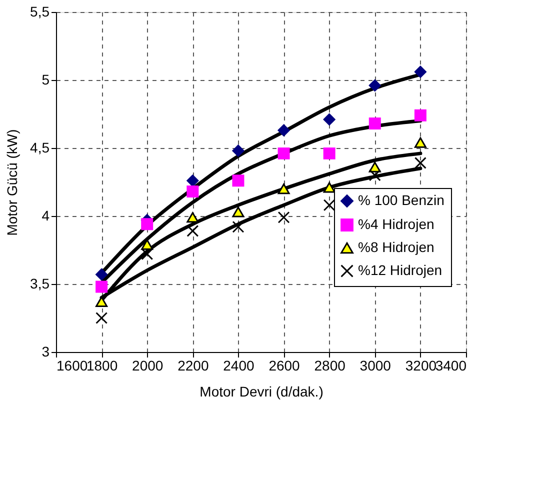 The width and height of the screenshot is (546, 483). What do you see at coordinates (40, 12) in the screenshot?
I see `y-tick-label: 5,5` at bounding box center [40, 12].